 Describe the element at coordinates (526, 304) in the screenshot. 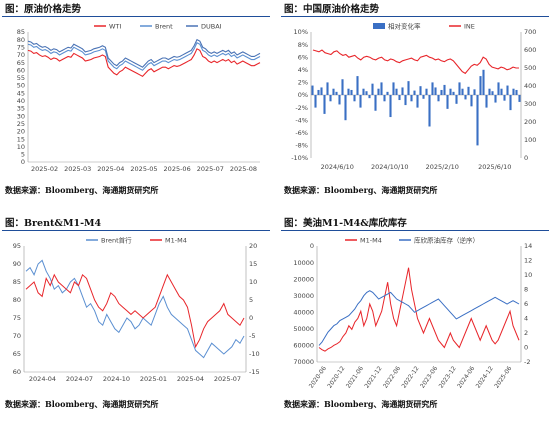

I see `y-tick-label: 6` at that location.